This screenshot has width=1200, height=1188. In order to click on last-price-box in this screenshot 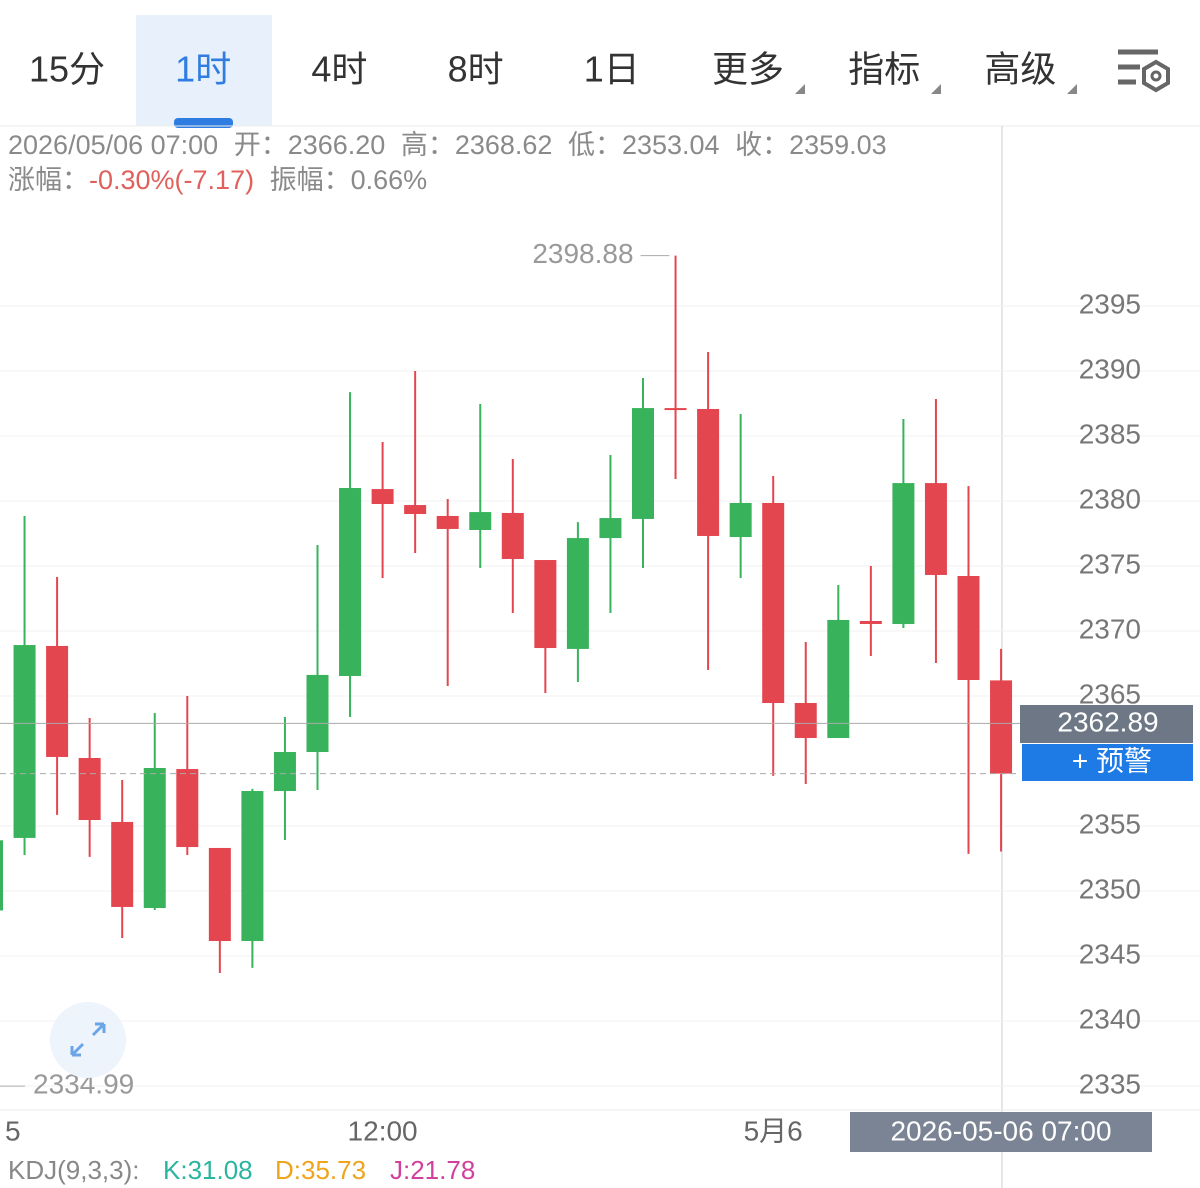, I will do `click(1106, 724)`.